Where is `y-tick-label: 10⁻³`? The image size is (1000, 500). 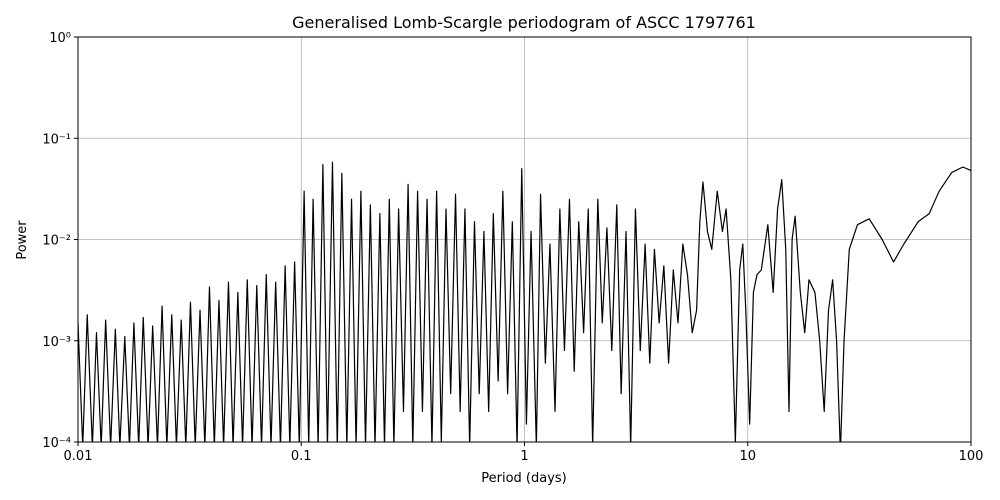 y-tick-label: 10⁻³ is located at coordinates (56, 342).